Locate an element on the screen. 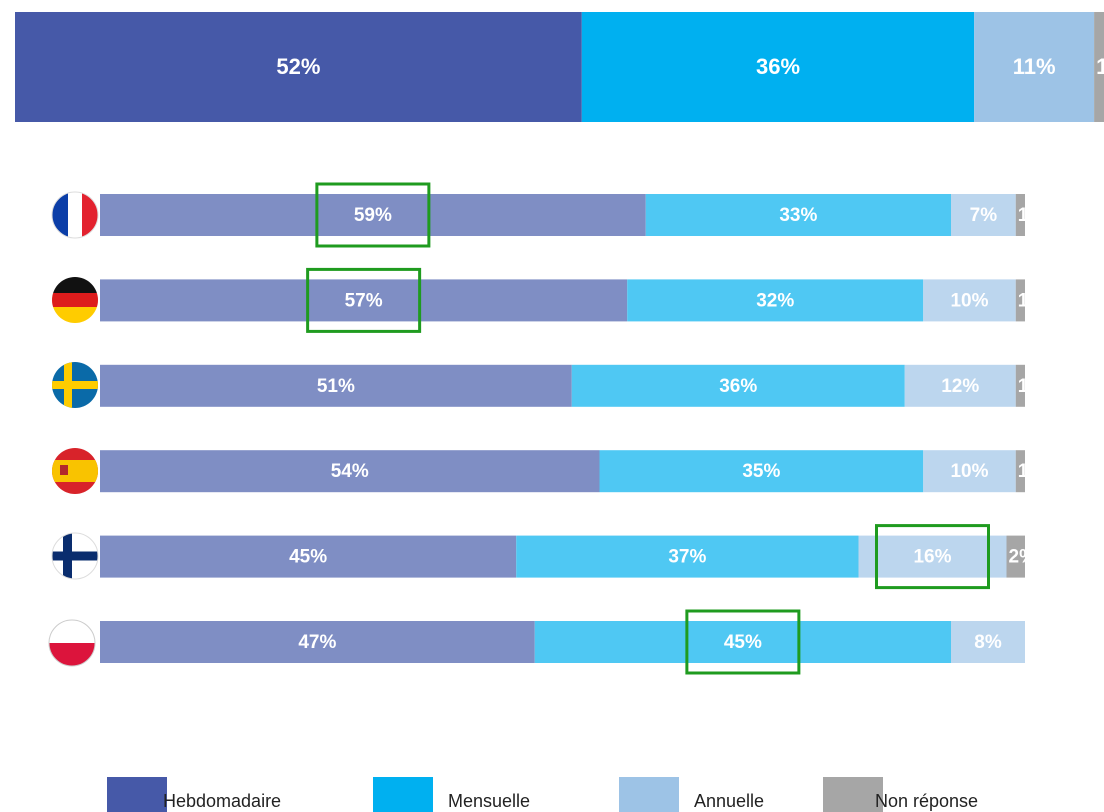 The width and height of the screenshot is (1104, 812). value-label: 35% is located at coordinates (761, 471).